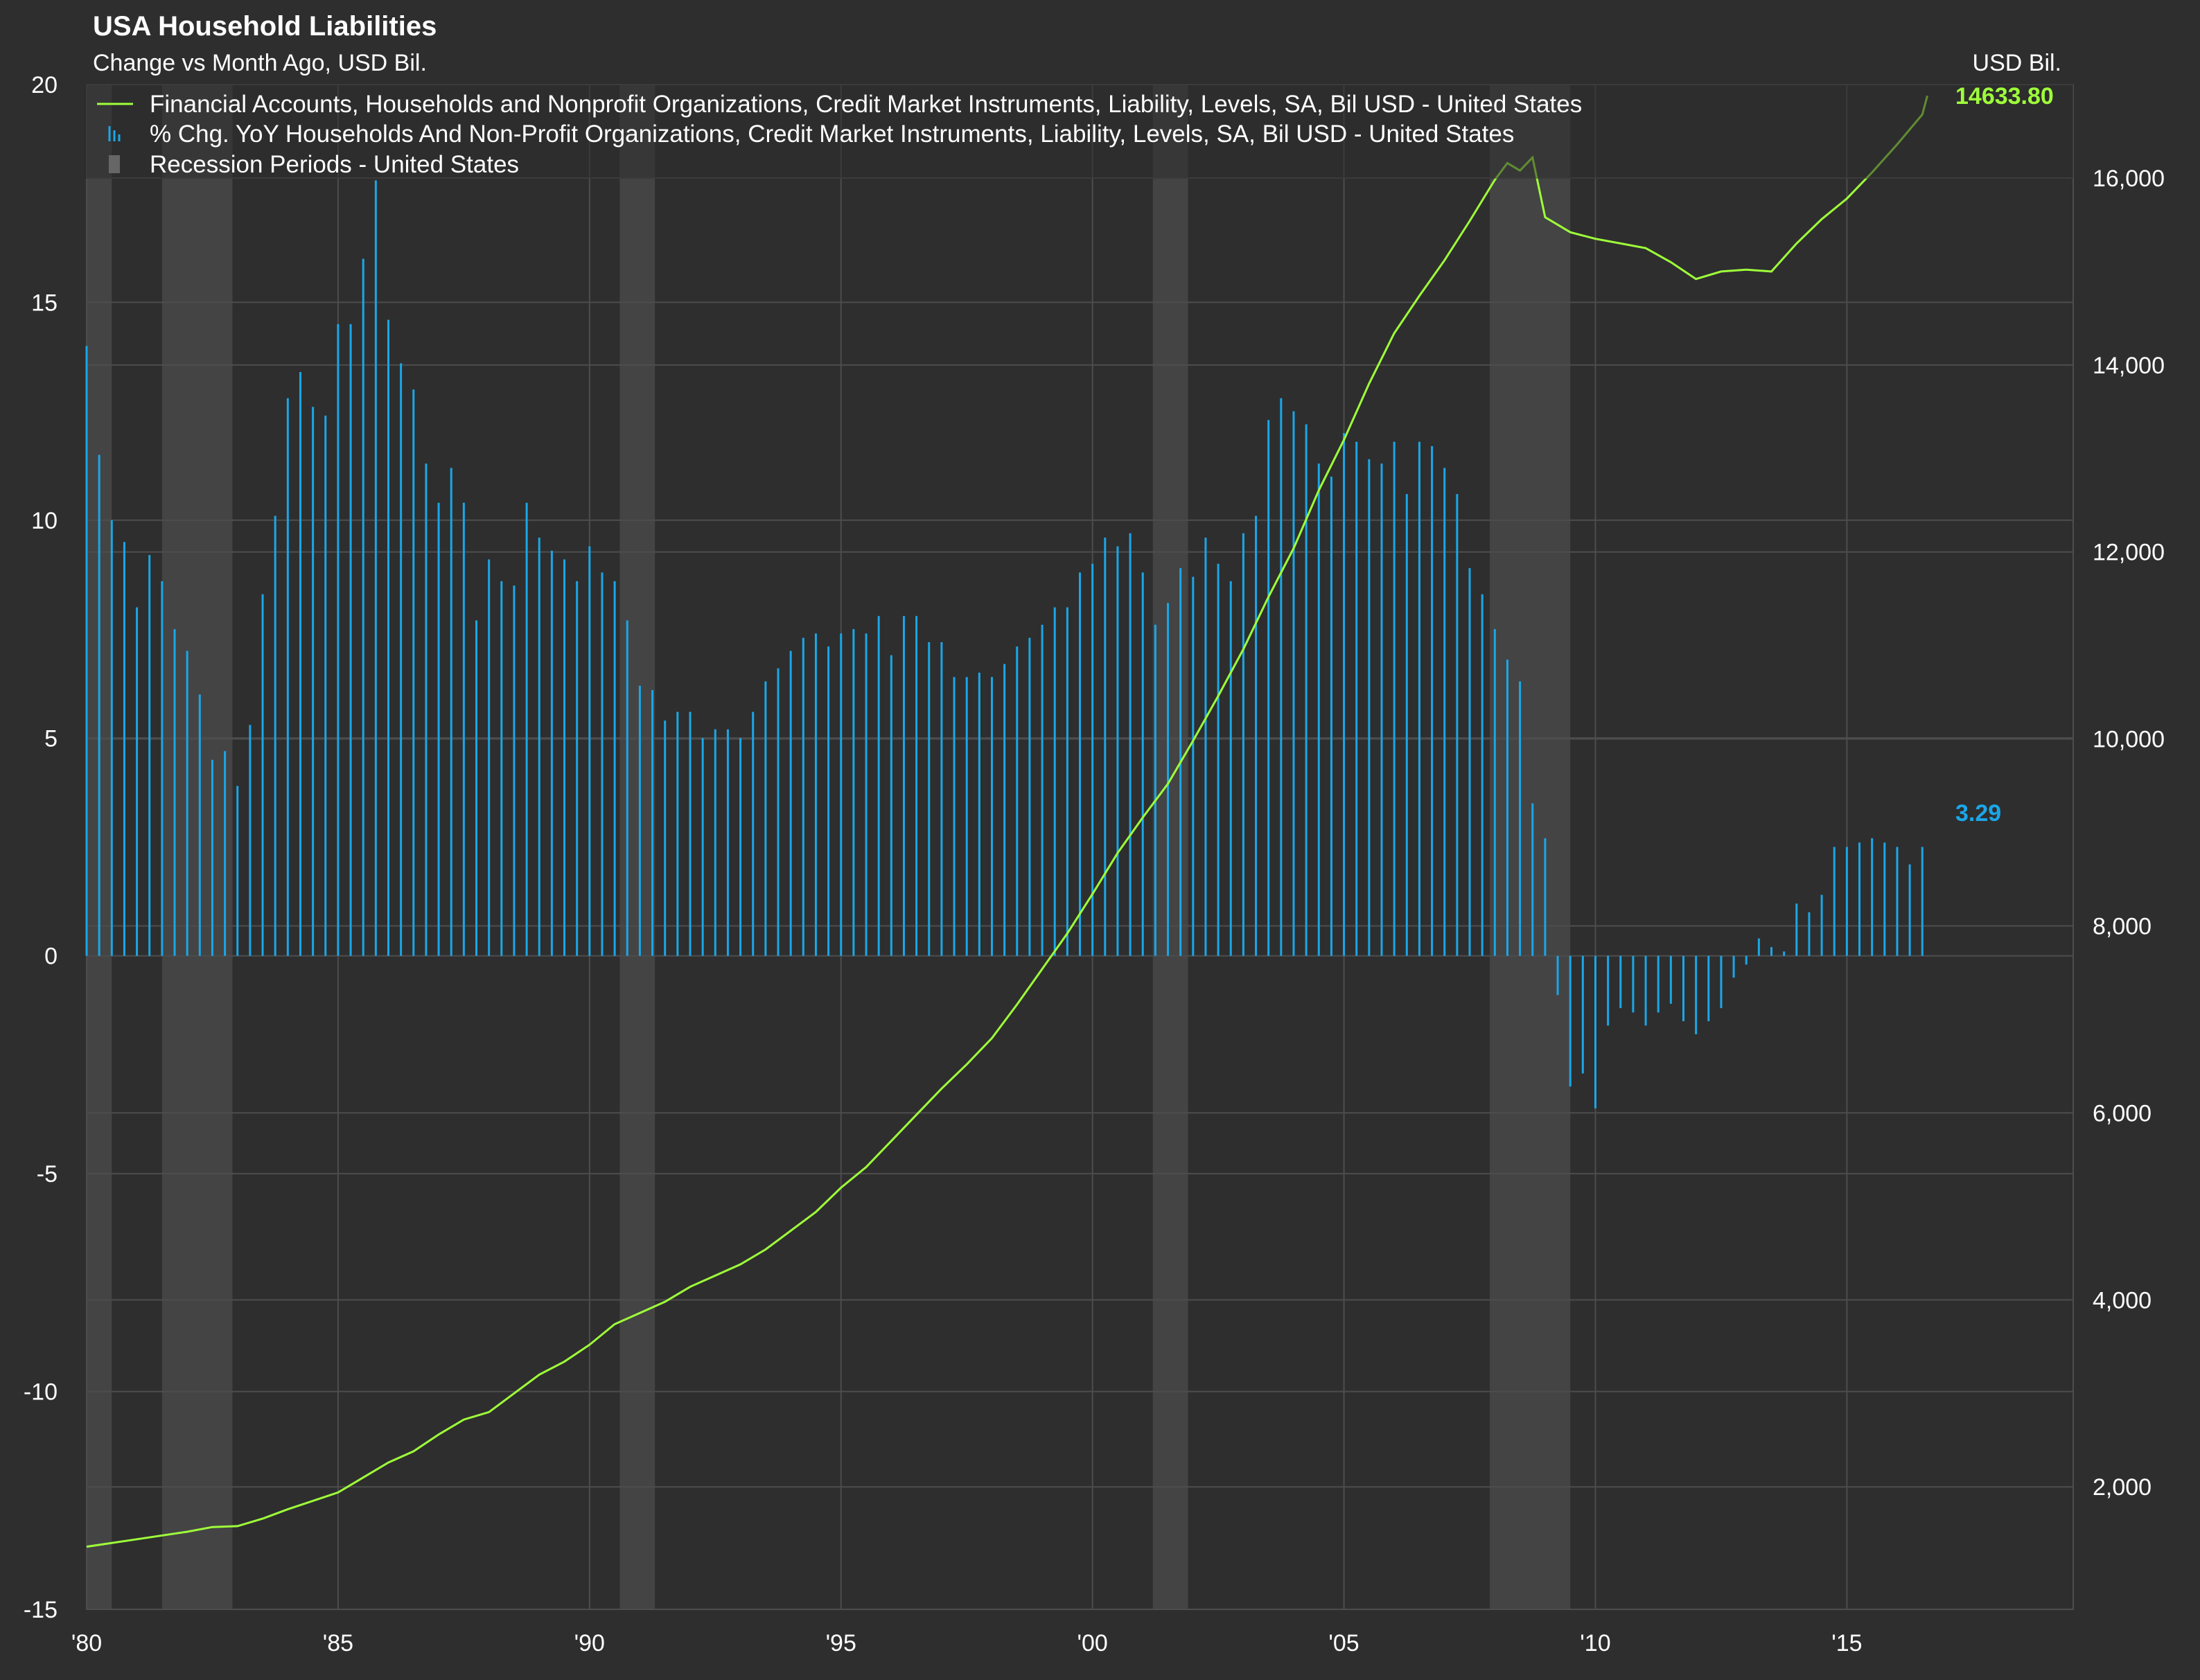  Describe the element at coordinates (41, 1610) in the screenshot. I see `left-tick-label: -15` at that location.